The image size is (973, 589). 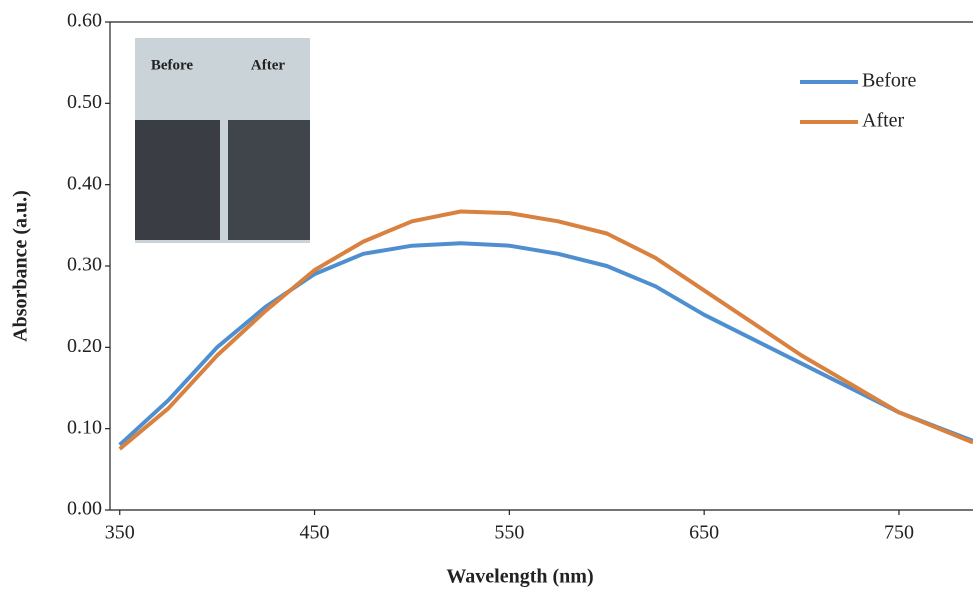 What do you see at coordinates (84, 346) in the screenshot?
I see `y-tick-label: 0.20` at bounding box center [84, 346].